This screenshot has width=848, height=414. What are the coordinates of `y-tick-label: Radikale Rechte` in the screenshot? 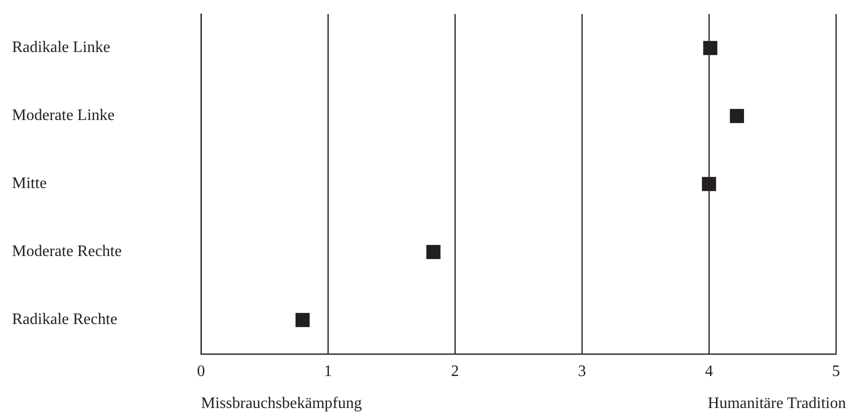 It's located at (65, 319).